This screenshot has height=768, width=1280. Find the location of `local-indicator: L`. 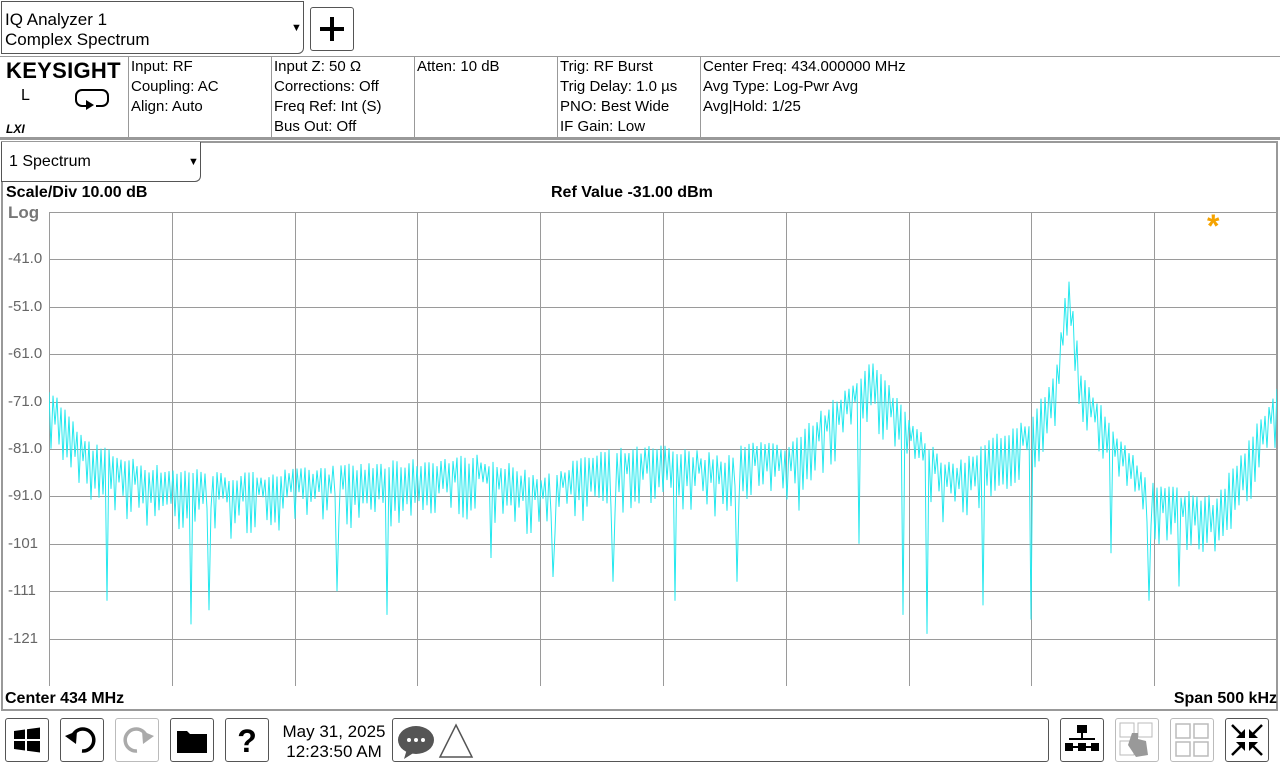

local-indicator: L is located at coordinates (25, 95).